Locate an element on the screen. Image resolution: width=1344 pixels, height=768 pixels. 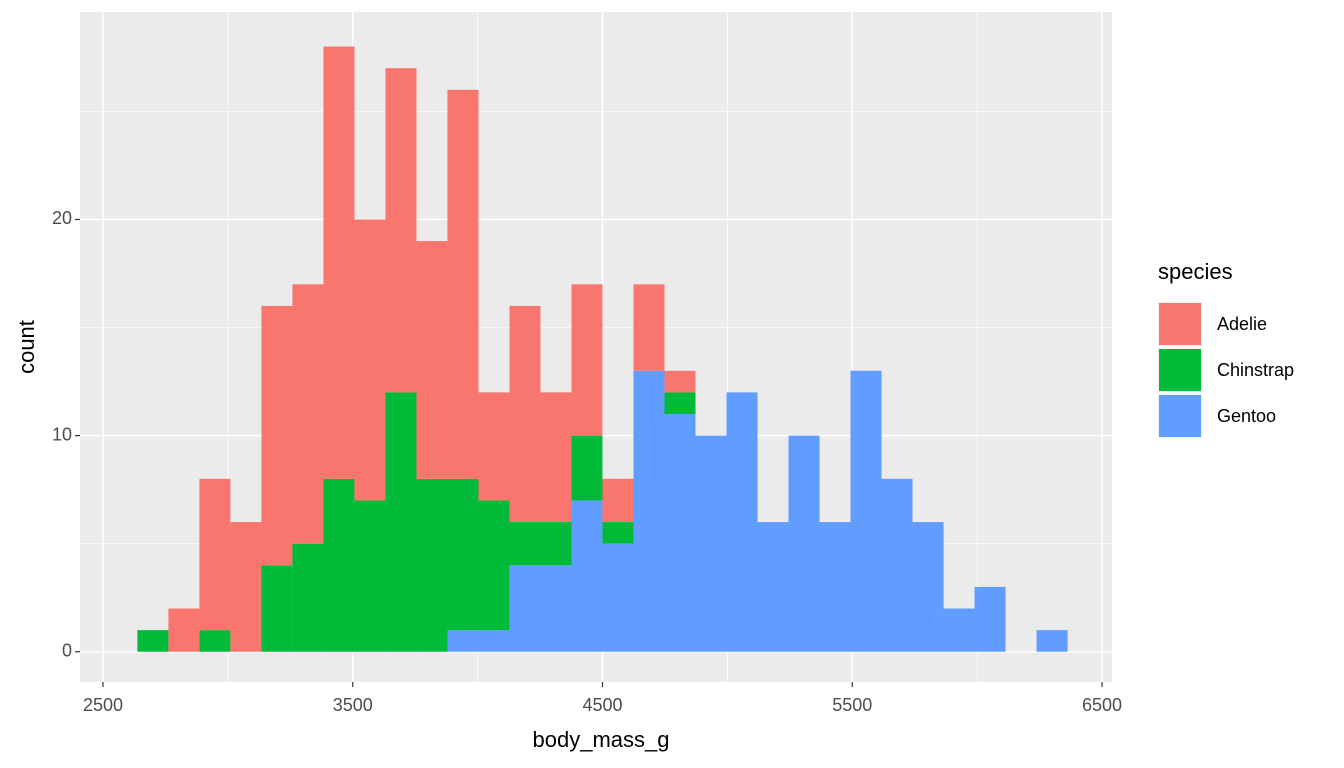
y-tick-label: 0 is located at coordinates (67, 650).